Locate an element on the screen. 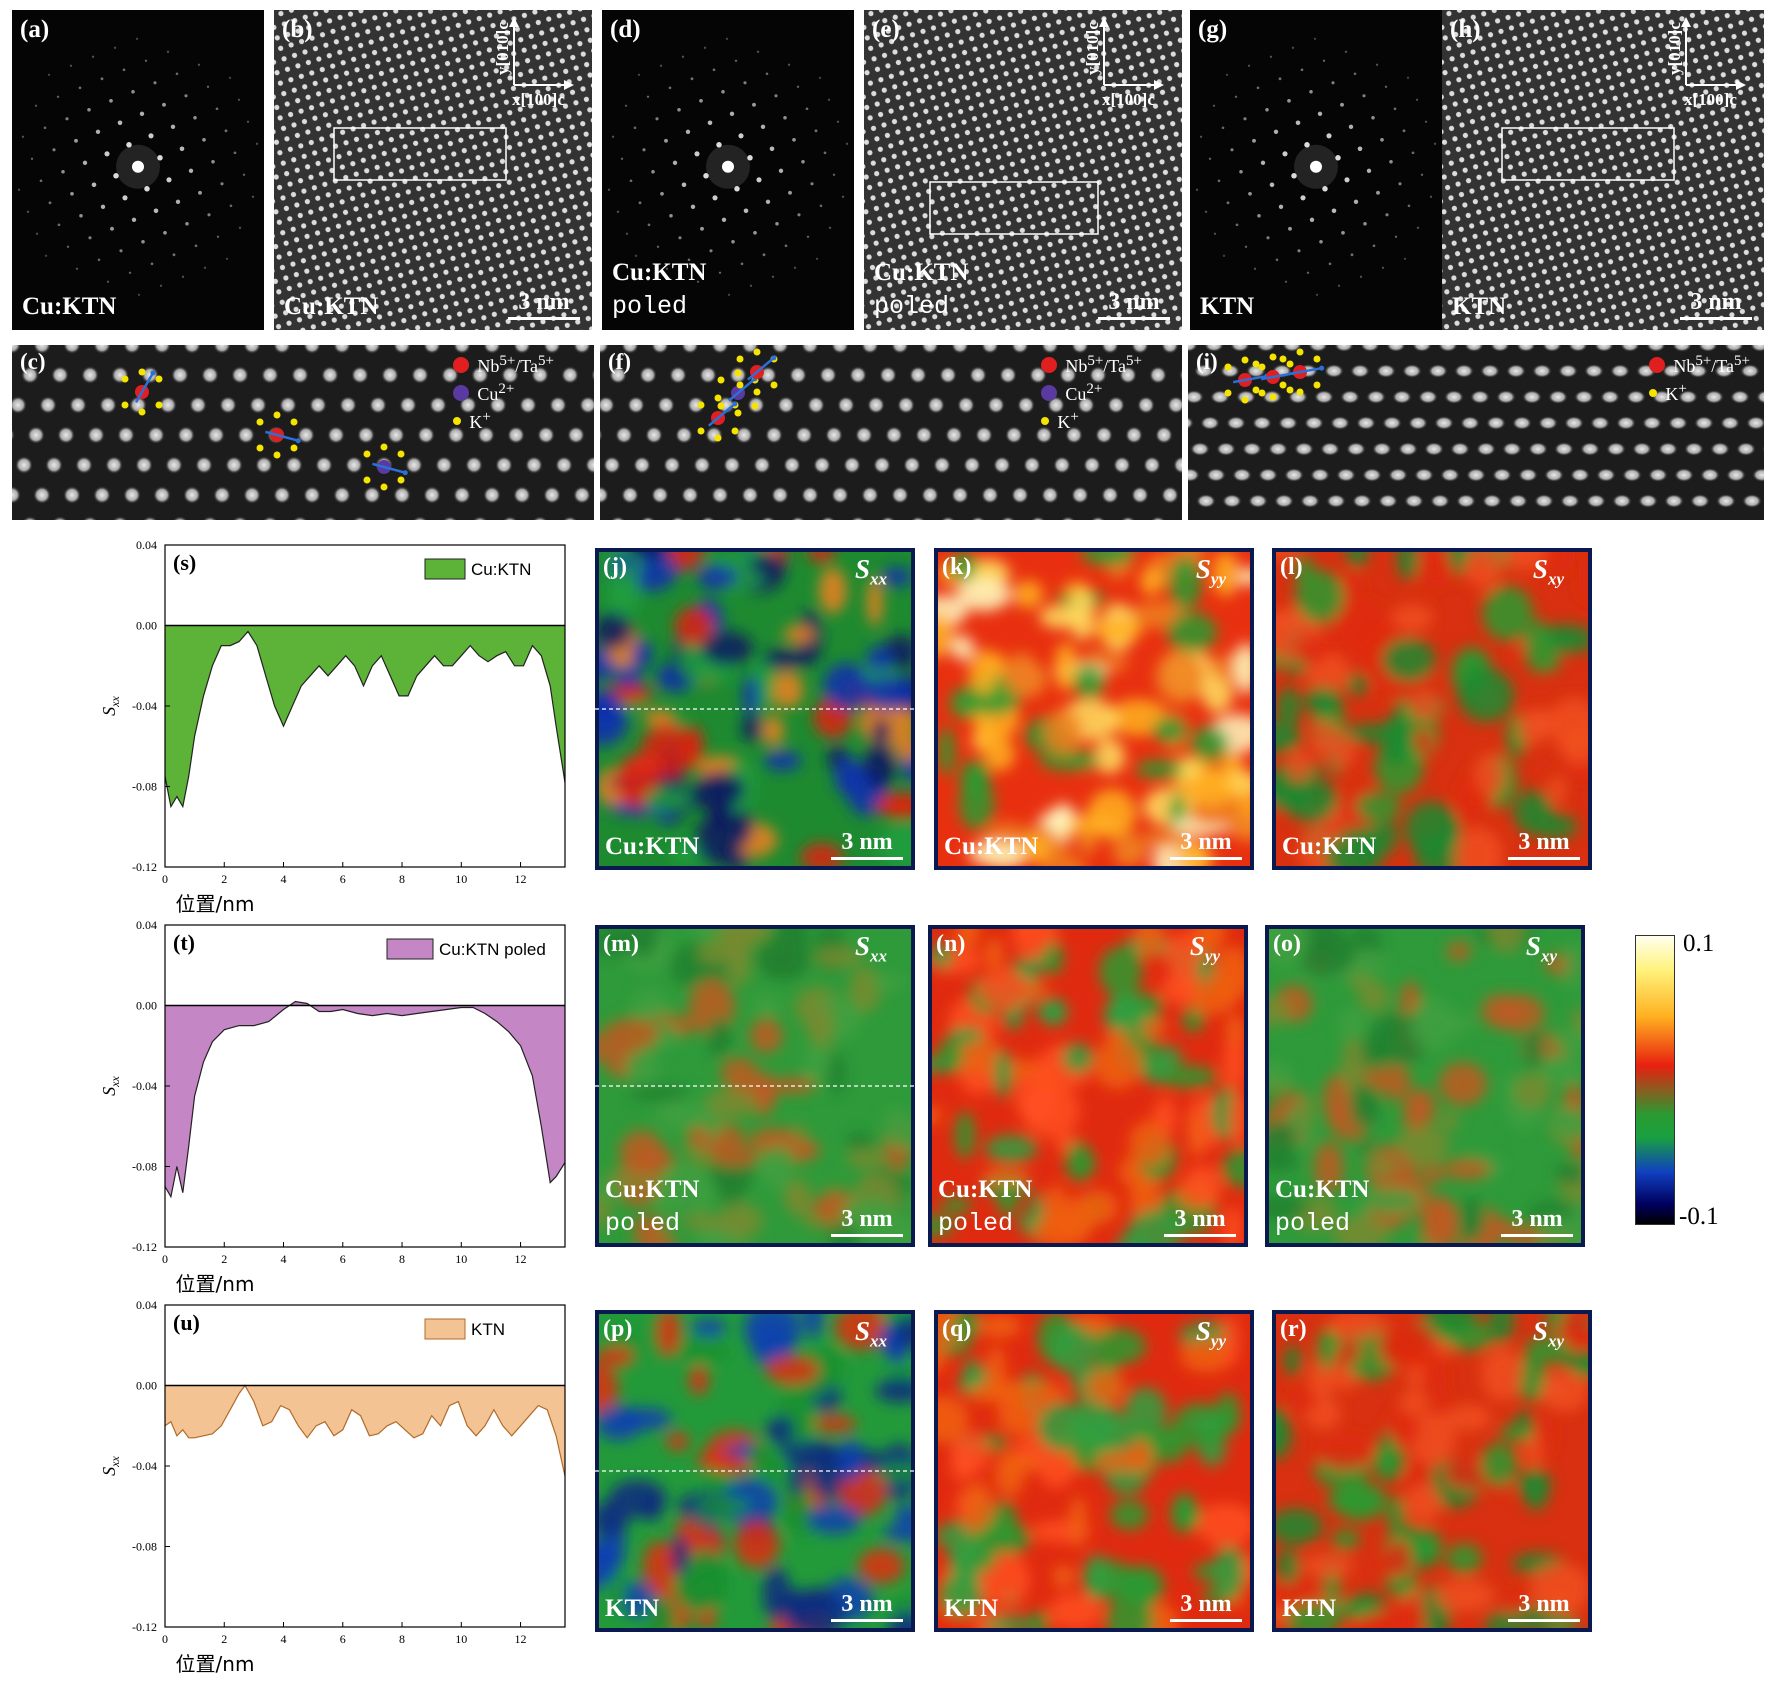 The height and width of the screenshot is (1681, 1772). scale-bar: 3 nm is located at coordinates (1537, 1221).